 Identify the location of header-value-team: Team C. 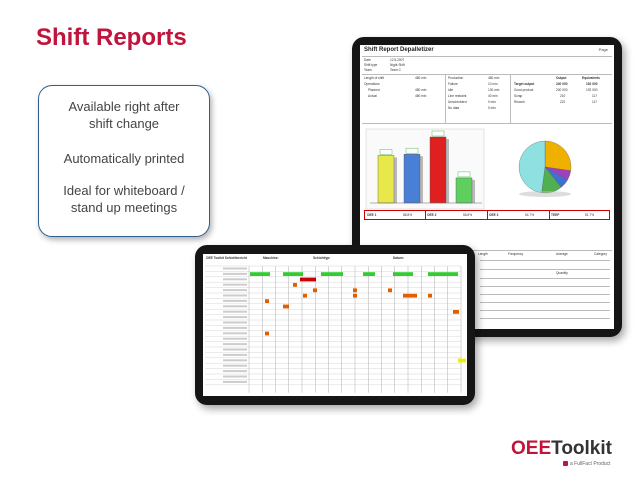
(395, 70).